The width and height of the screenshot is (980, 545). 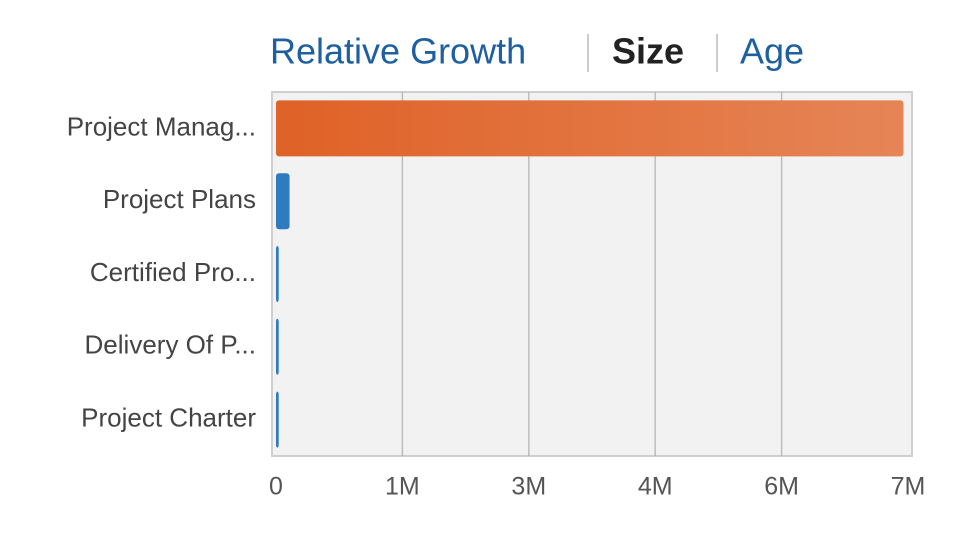 What do you see at coordinates (781, 487) in the screenshot?
I see `x-tick-label: 6M` at bounding box center [781, 487].